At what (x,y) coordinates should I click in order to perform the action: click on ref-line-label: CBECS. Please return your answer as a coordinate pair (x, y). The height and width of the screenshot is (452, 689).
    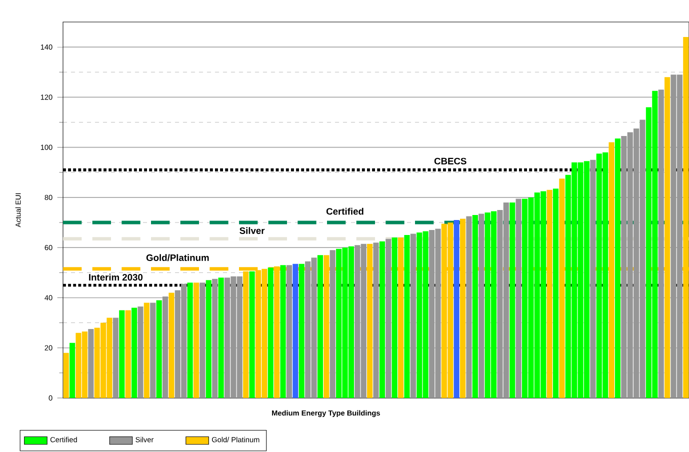
    Looking at the image, I should click on (450, 161).